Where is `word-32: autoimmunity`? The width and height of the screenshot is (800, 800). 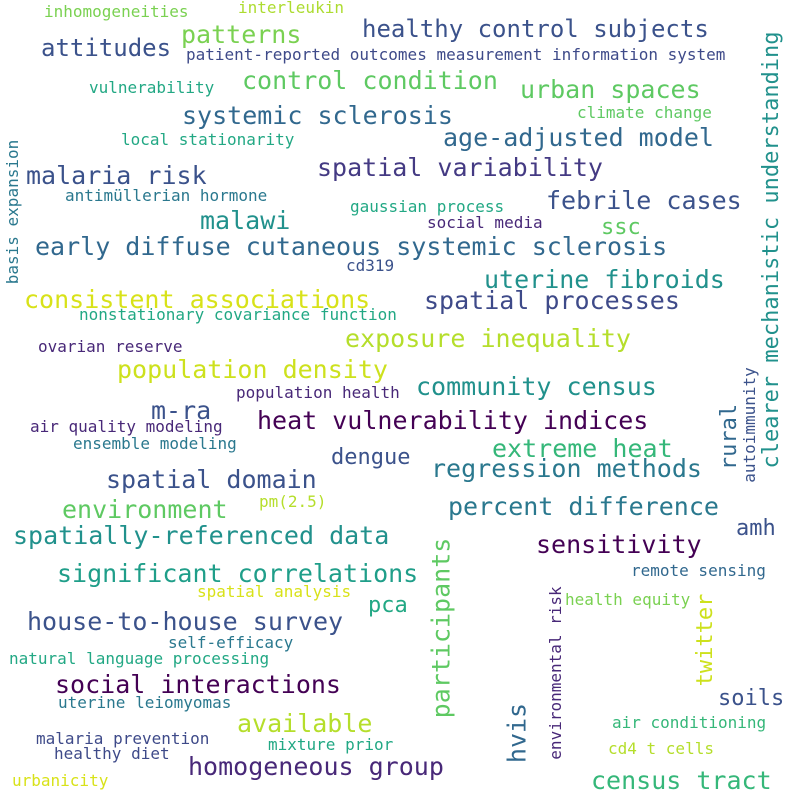 word-32: autoimmunity is located at coordinates (749, 425).